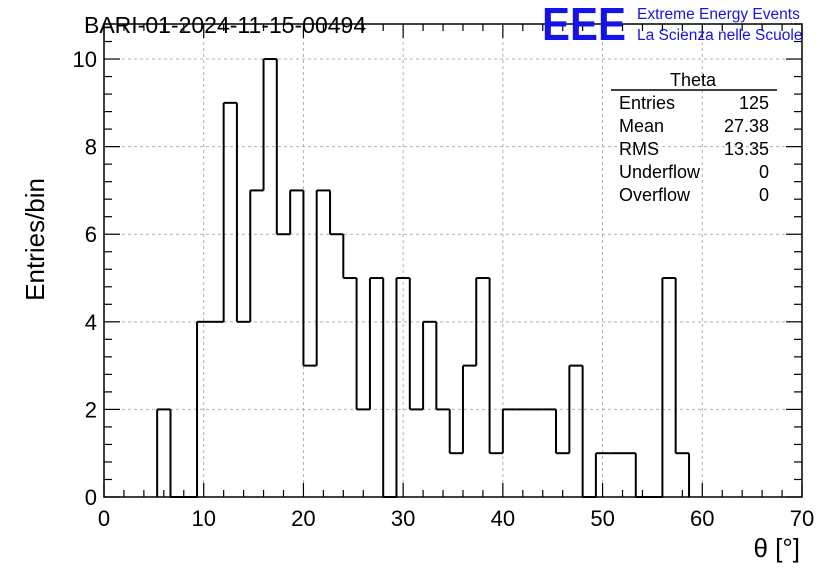 The width and height of the screenshot is (836, 572). What do you see at coordinates (584, 25) in the screenshot?
I see `eee-logo-mark: EEE` at bounding box center [584, 25].